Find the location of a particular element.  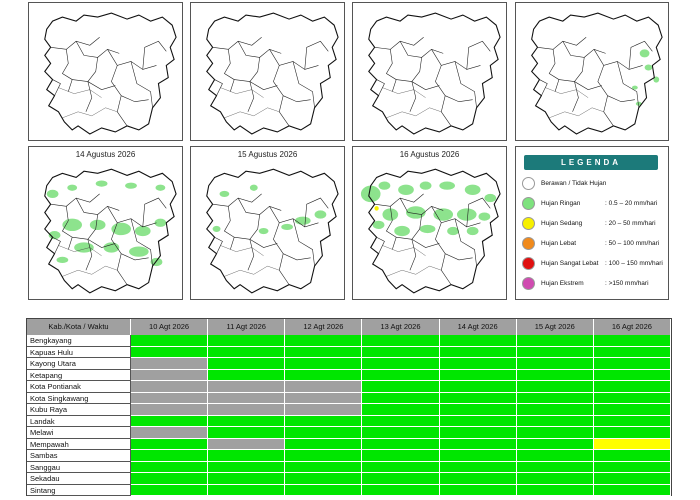

table-header-label: Kab./Kota / Waktu is located at coordinates (79, 327).